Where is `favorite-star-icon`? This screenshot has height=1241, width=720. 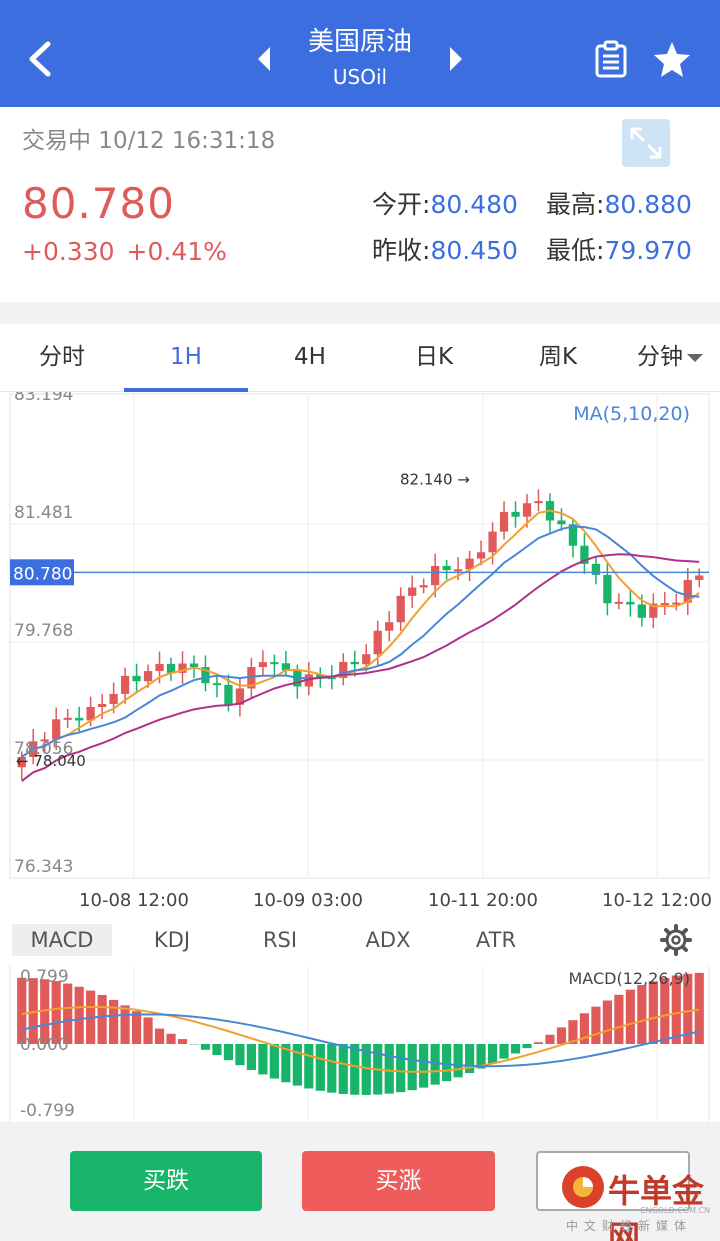
favorite-star-icon is located at coordinates (672, 60).